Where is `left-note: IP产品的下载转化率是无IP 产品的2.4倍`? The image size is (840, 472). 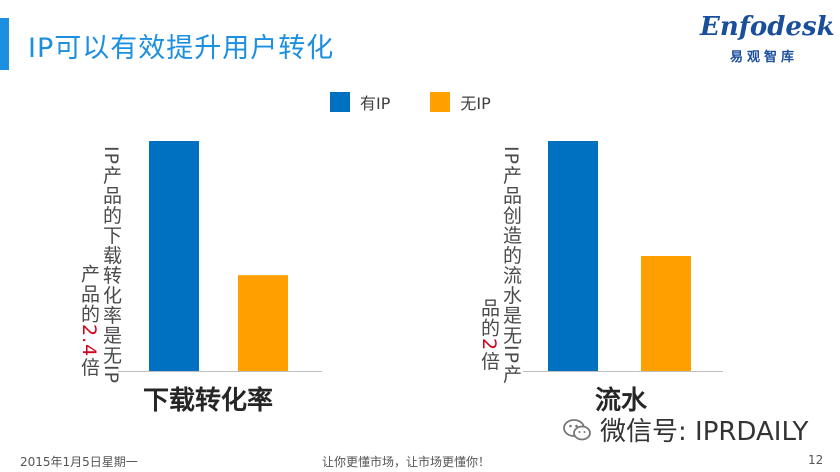 left-note: IP产品的下载转化率是无IP 产品的2.4倍 is located at coordinates (100, 309).